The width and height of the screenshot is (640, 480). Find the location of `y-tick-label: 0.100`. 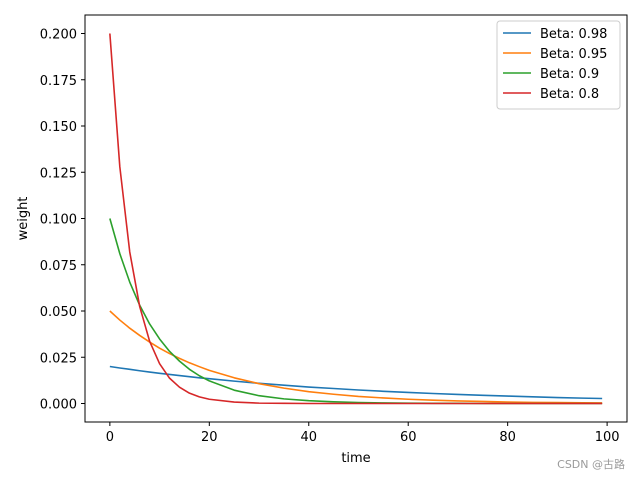

y-tick-label: 0.100 is located at coordinates (58, 220).